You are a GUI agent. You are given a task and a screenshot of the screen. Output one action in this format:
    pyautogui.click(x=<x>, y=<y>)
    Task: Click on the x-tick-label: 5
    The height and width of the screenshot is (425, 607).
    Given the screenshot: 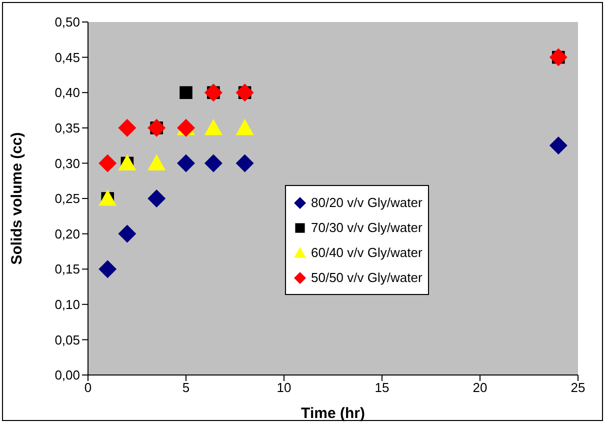 What is the action you would take?
    pyautogui.click(x=186, y=388)
    